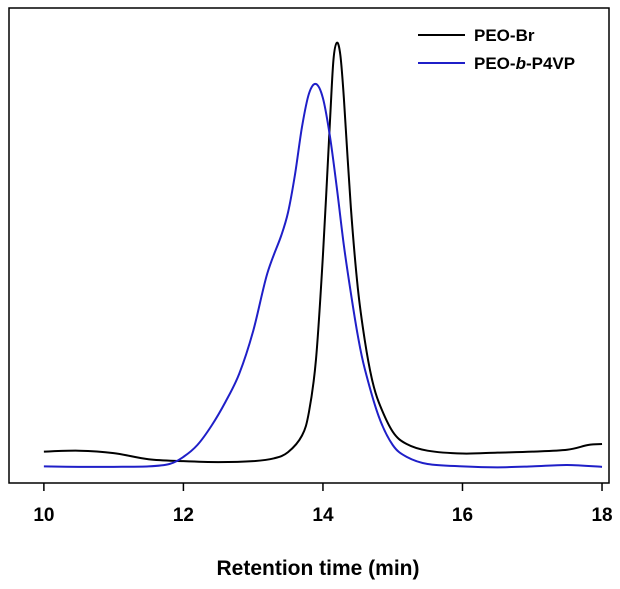  Describe the element at coordinates (462, 515) in the screenshot. I see `x-tick-label: 16` at that location.